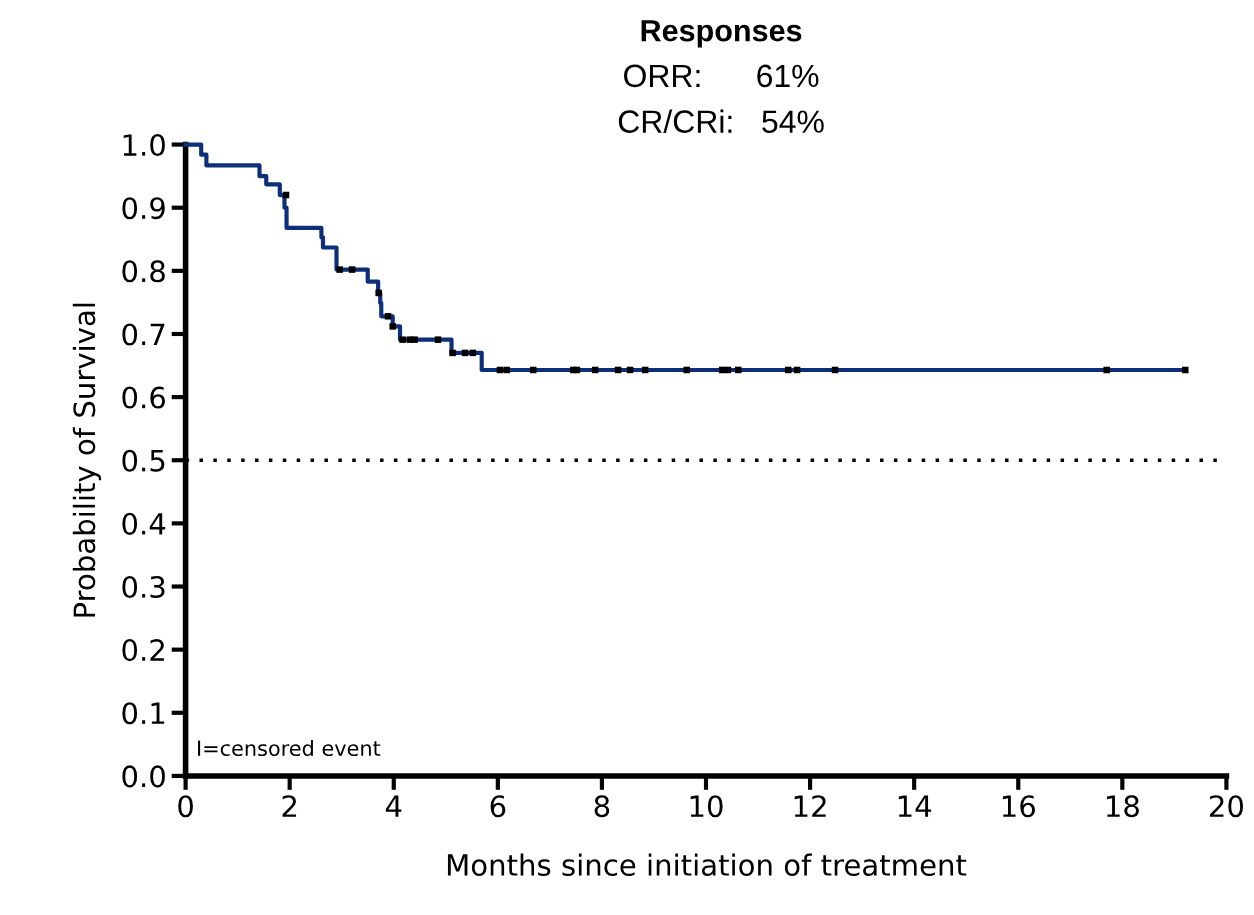 This screenshot has height=915, width=1254. I want to click on annotation: I=censored event, so click(289, 748).